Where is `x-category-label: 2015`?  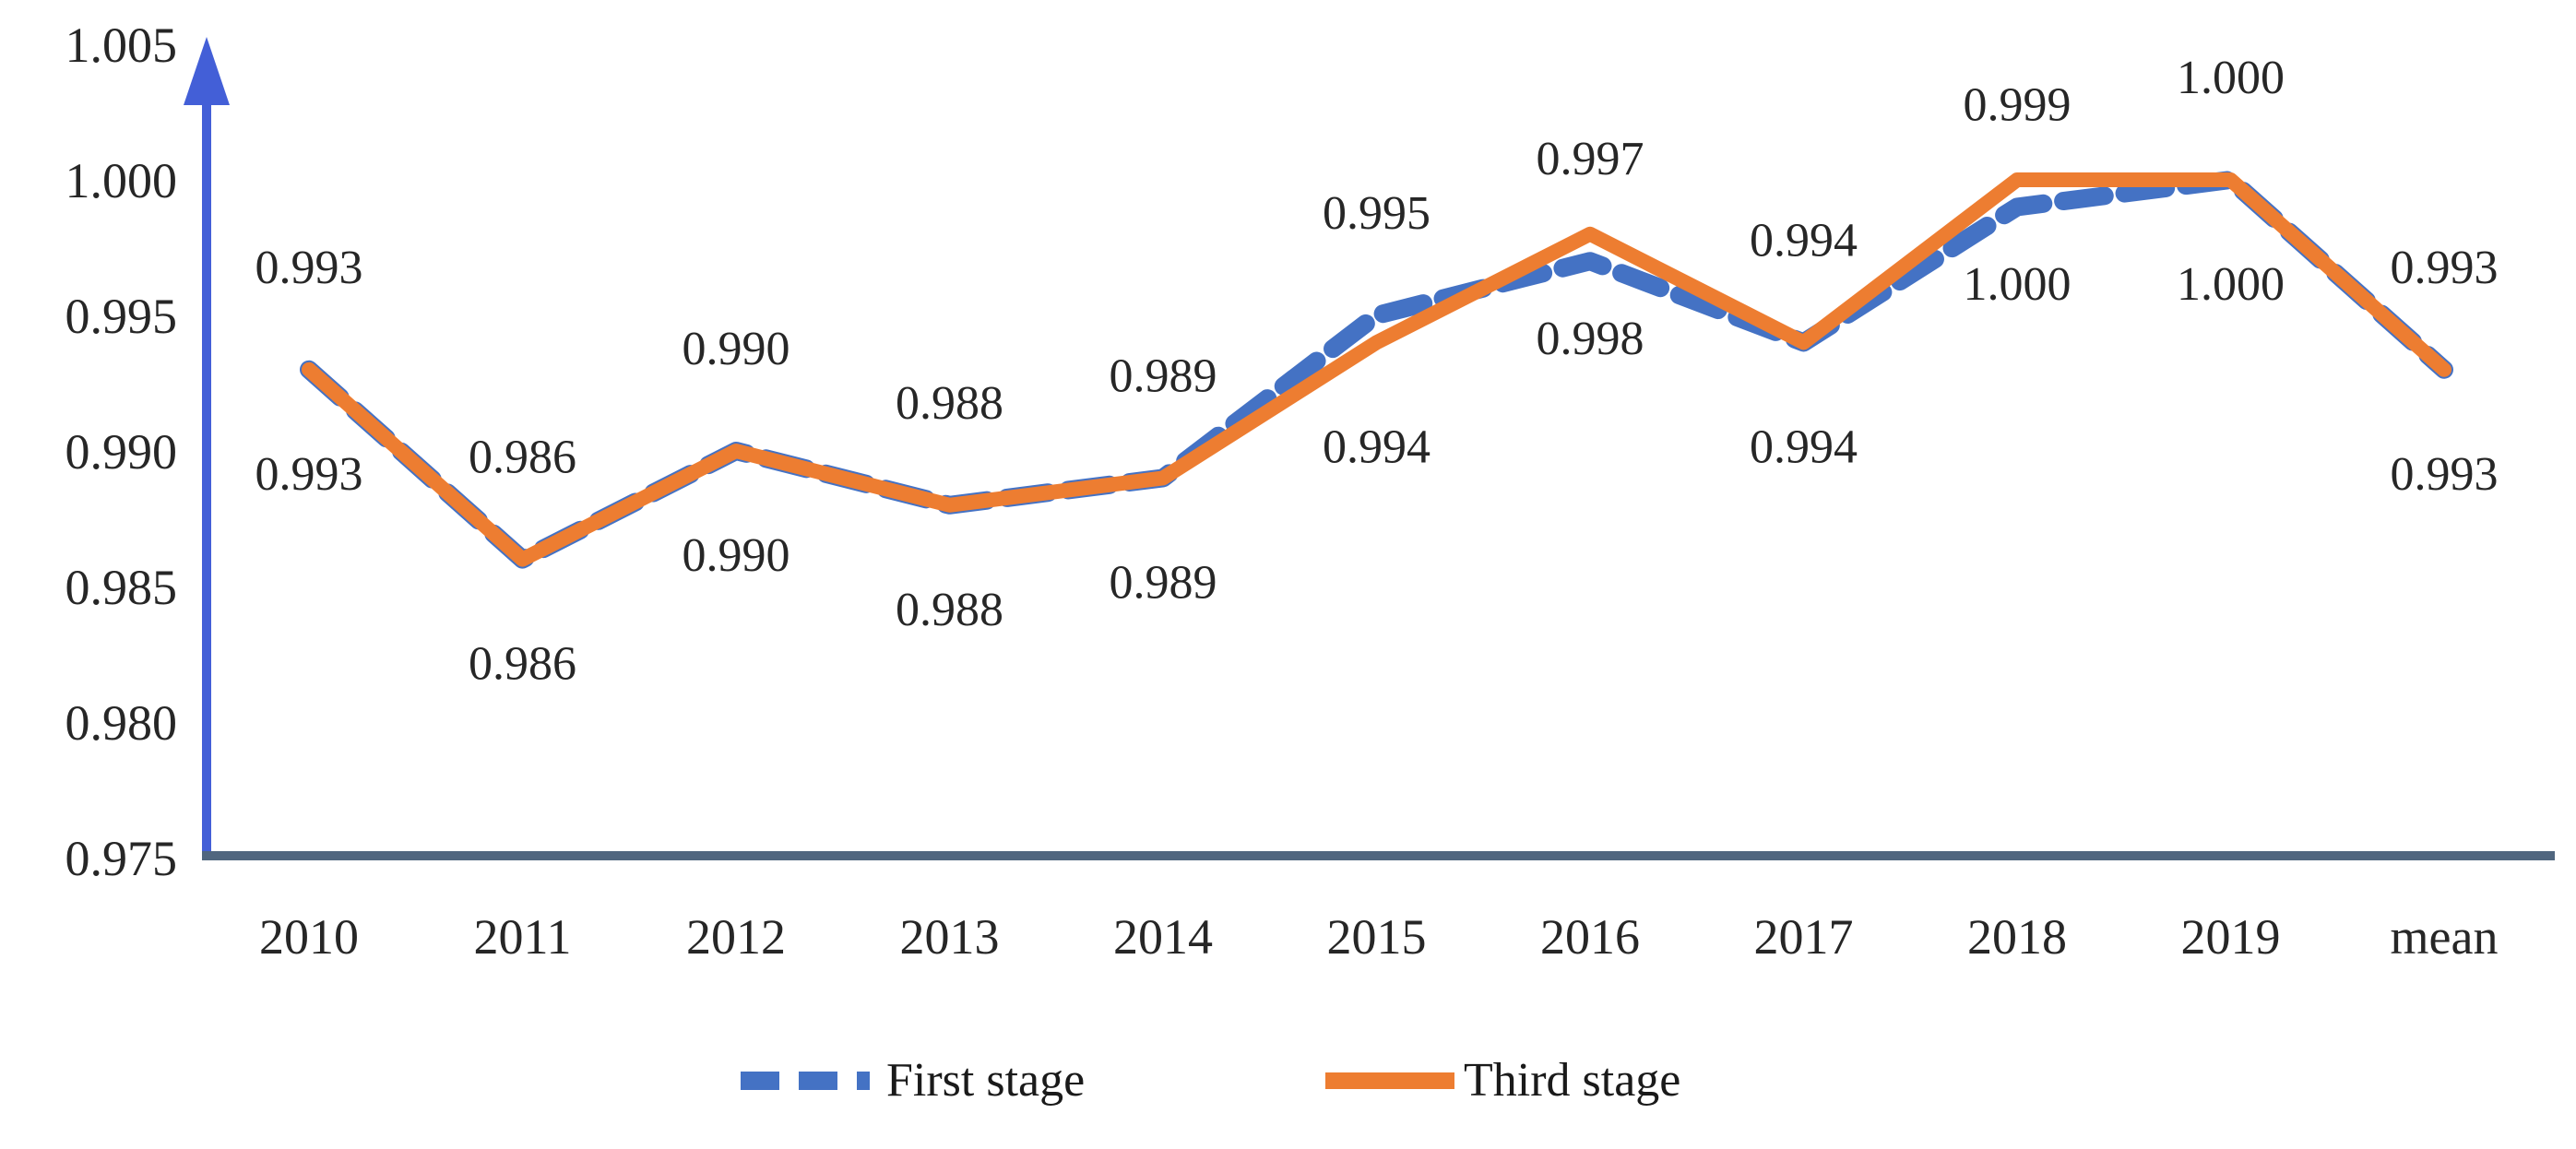 x-category-label: 2015 is located at coordinates (1377, 937).